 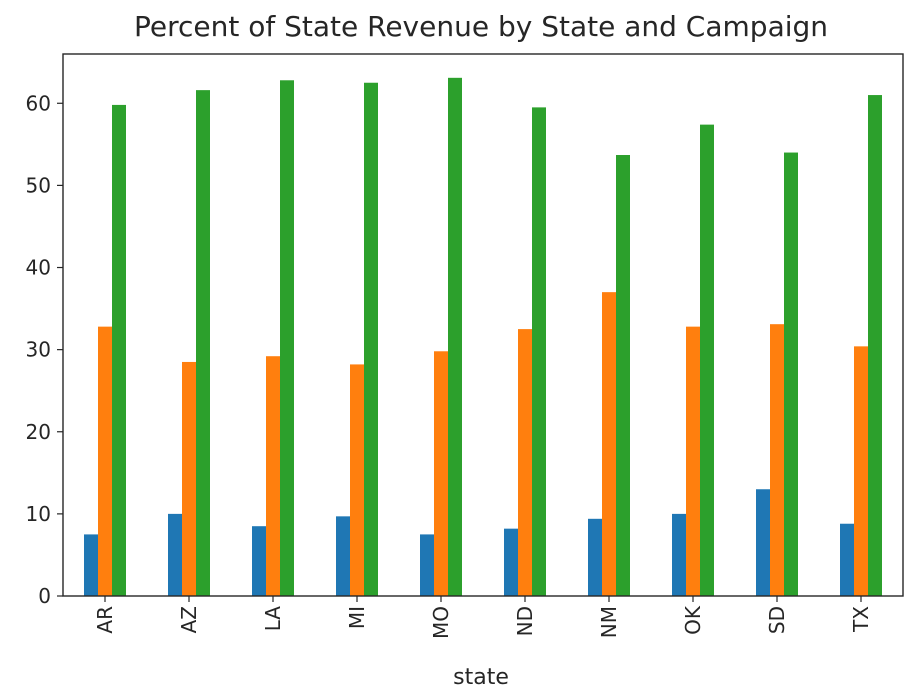 What do you see at coordinates (693, 620) in the screenshot?
I see `x-tick-label-ok: OK` at bounding box center [693, 620].